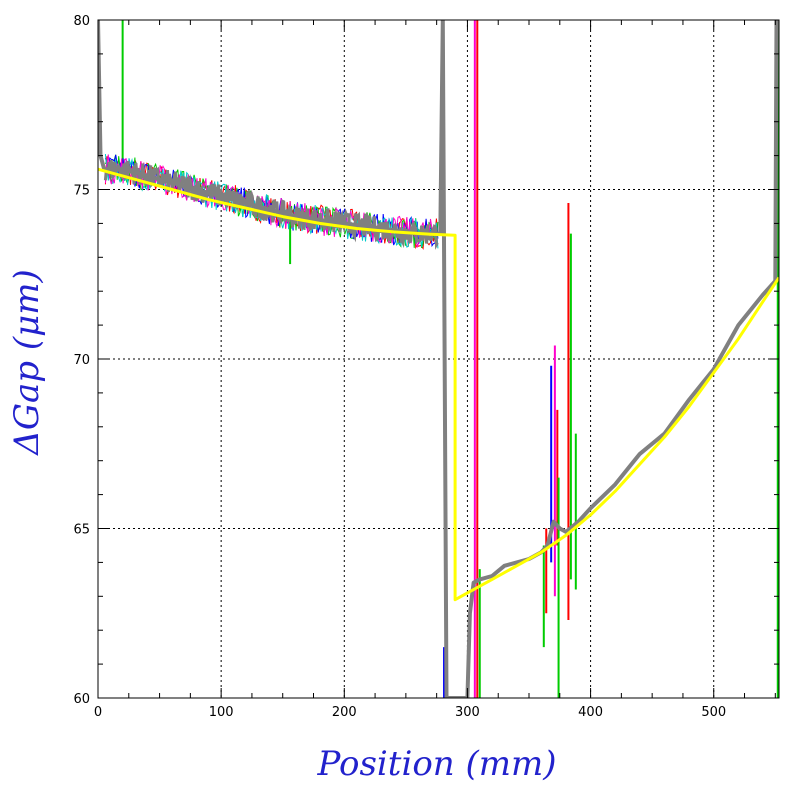 Image resolution: width=797 pixels, height=797 pixels. What do you see at coordinates (81, 21) in the screenshot?
I see `y-tick-label: 80` at bounding box center [81, 21].